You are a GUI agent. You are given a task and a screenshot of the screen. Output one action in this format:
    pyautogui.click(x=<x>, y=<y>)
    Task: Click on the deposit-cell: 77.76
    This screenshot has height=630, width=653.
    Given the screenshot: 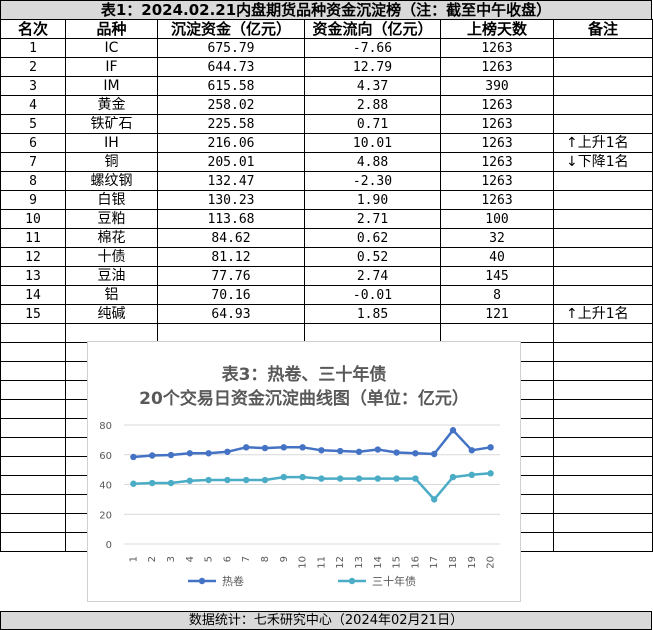 What is the action you would take?
    pyautogui.click(x=231, y=276)
    